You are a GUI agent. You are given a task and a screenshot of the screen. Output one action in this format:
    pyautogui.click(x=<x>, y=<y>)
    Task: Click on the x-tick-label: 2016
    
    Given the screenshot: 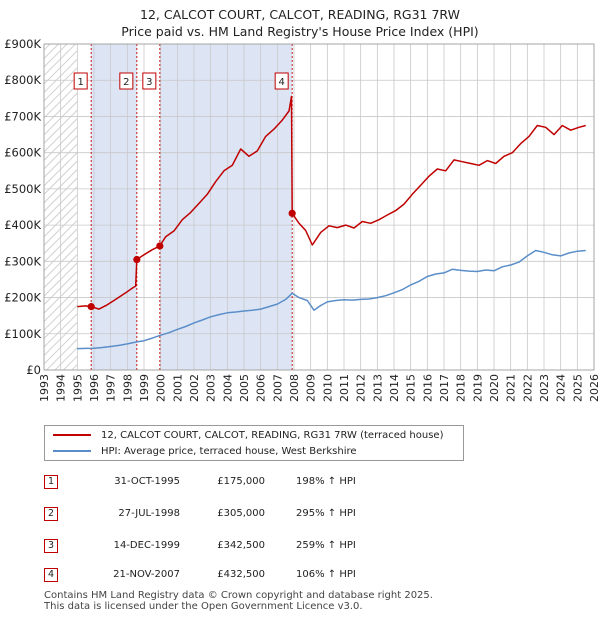 What is the action you would take?
    pyautogui.click(x=427, y=388)
    